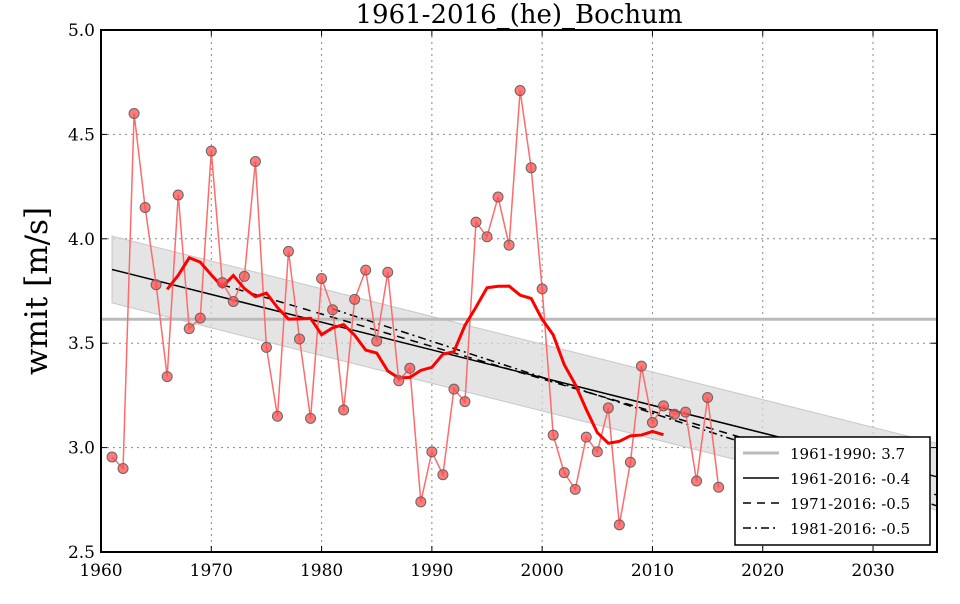 The image size is (960, 604). What do you see at coordinates (81, 449) in the screenshot?
I see `y-tick-label: 3.0` at bounding box center [81, 449].